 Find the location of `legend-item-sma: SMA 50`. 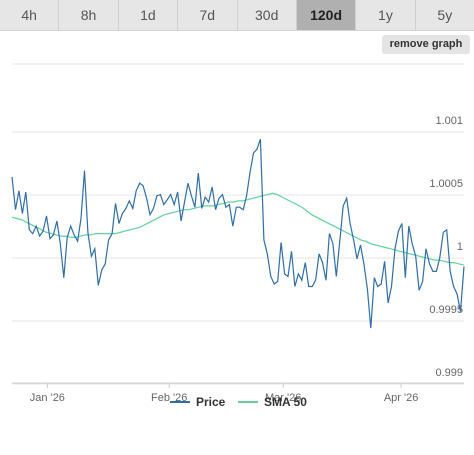

legend-item-sma: SMA 50 is located at coordinates (272, 402).